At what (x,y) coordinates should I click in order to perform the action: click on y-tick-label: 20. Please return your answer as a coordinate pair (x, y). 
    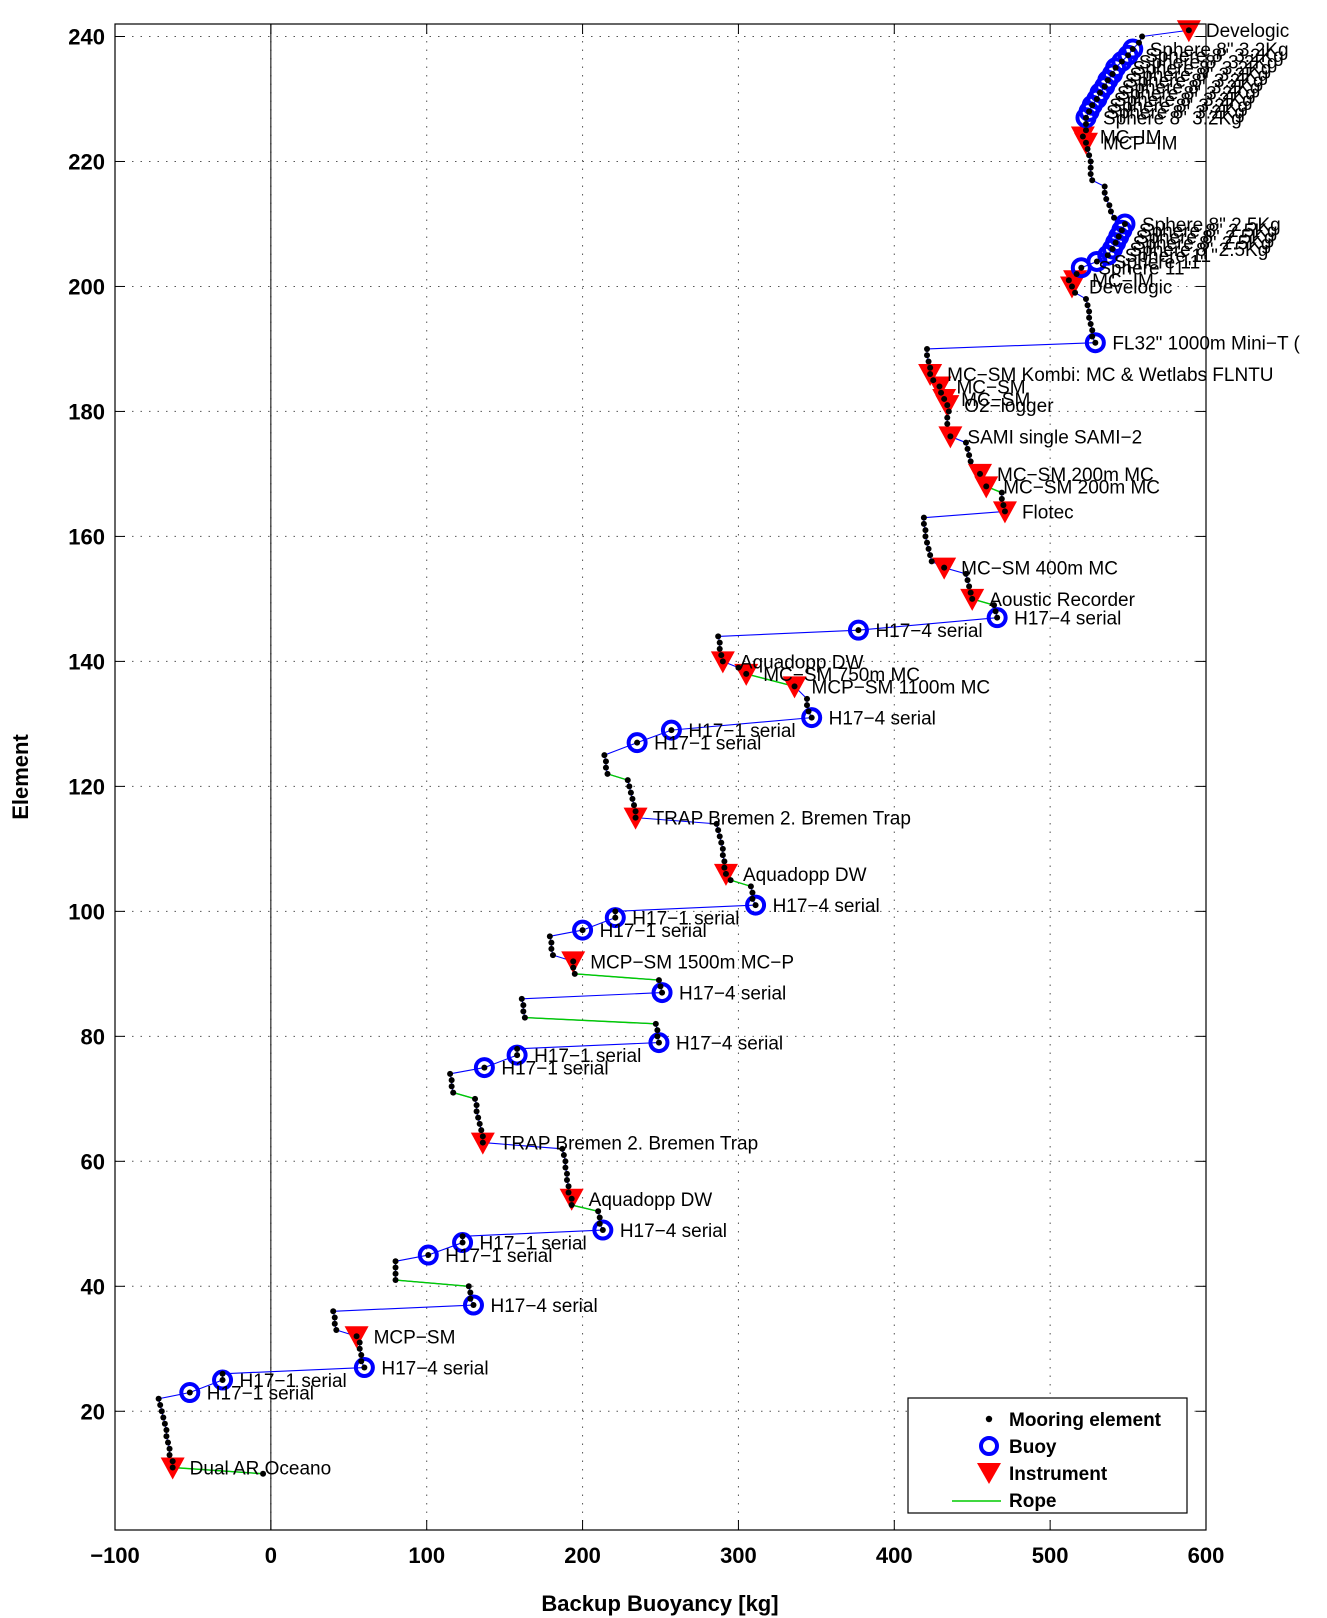
    Looking at the image, I should click on (93, 1411).